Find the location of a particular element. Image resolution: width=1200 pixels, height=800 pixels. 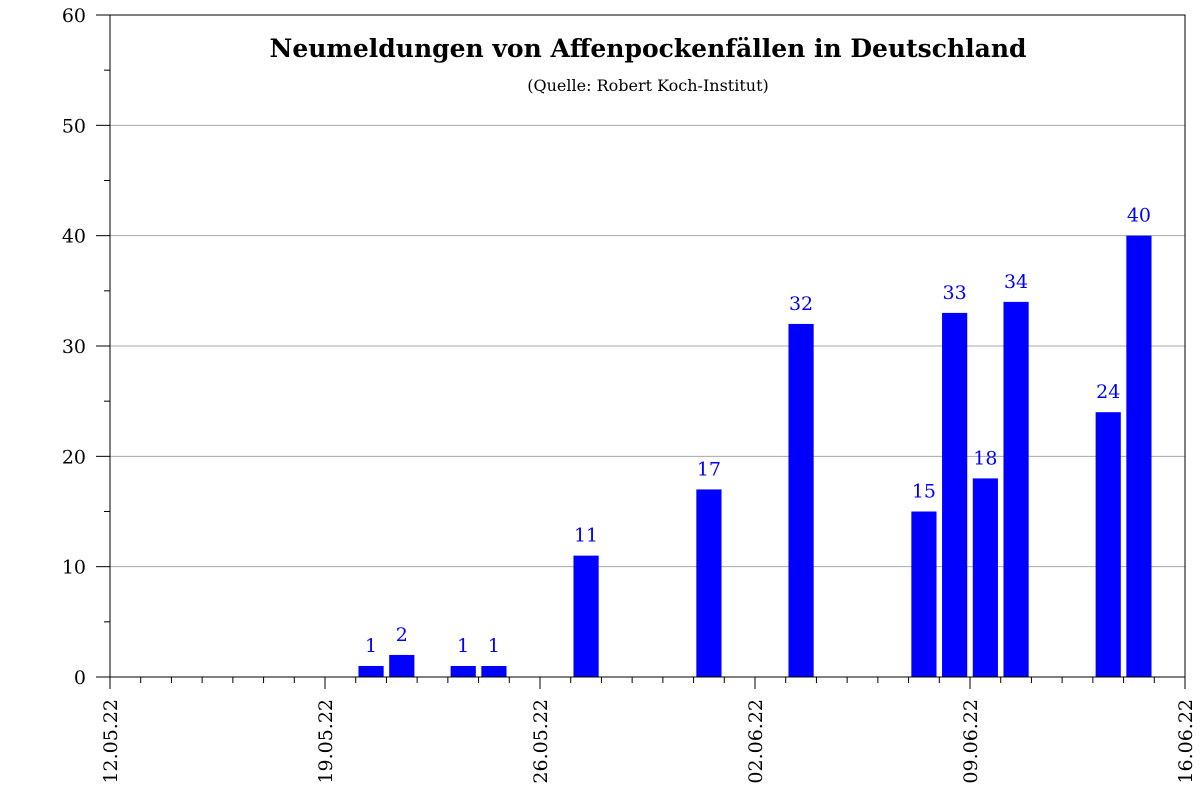

x-tick-label: 19.05.22 is located at coordinates (326, 741).